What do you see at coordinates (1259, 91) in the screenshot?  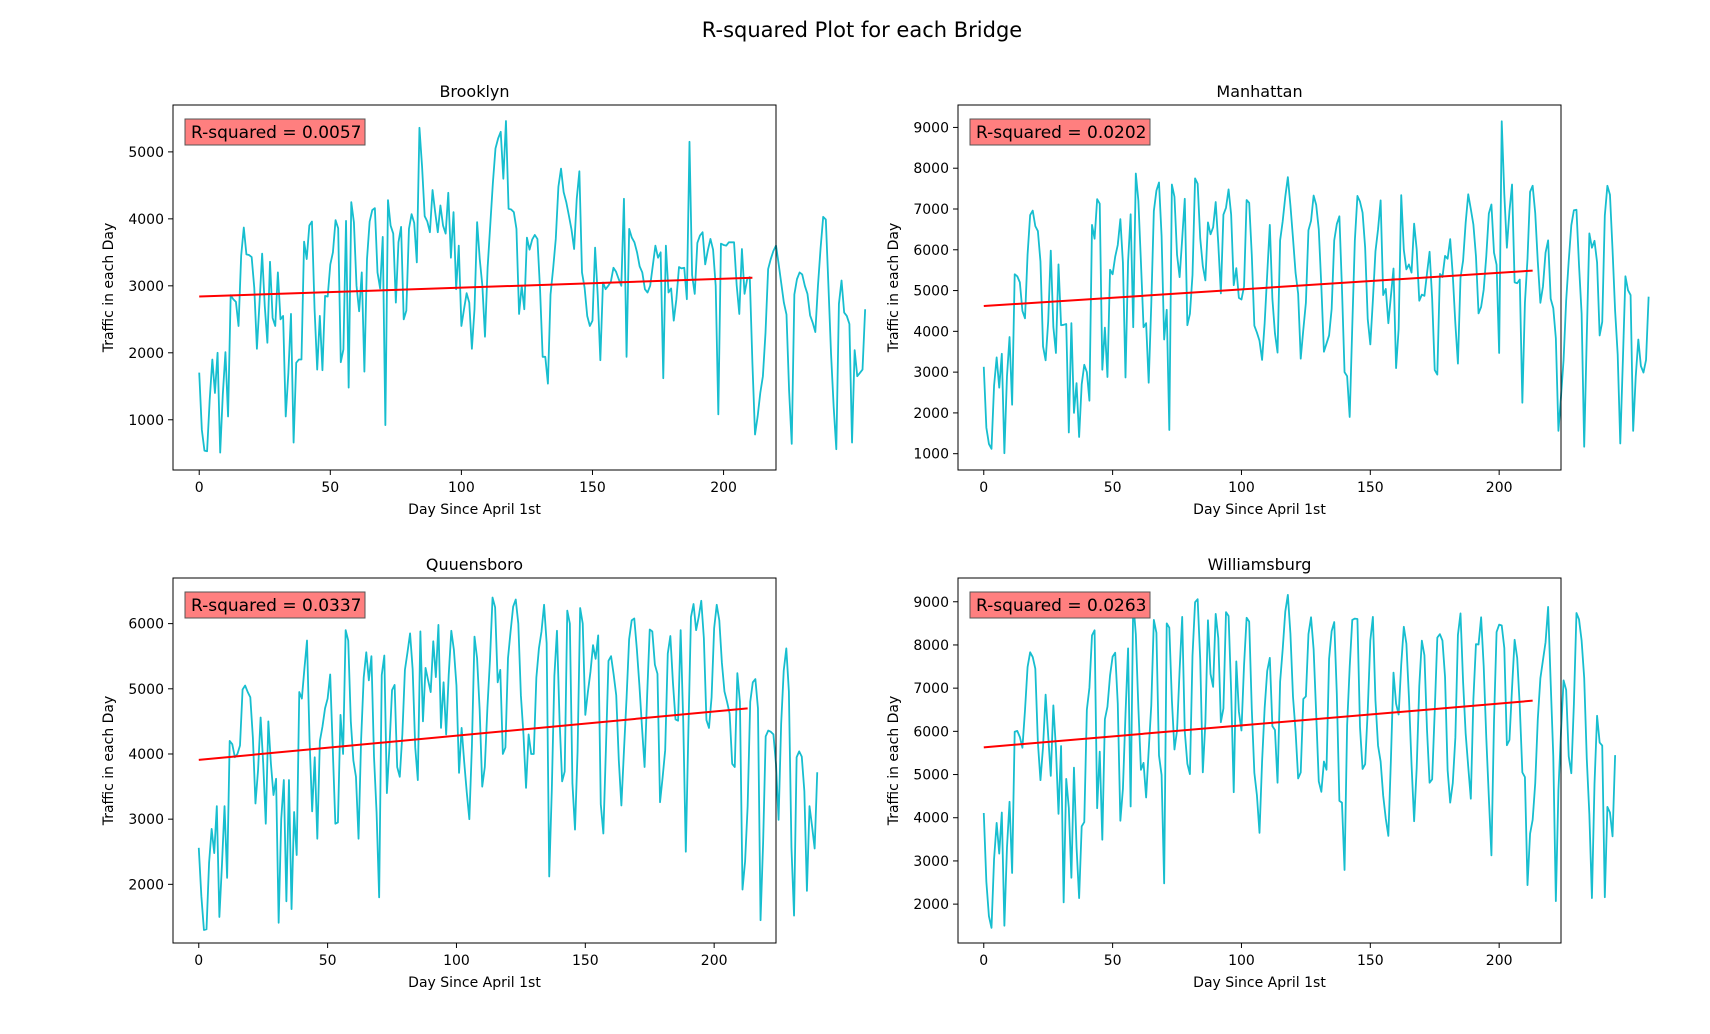 I see `subplot-title: Manhattan` at bounding box center [1259, 91].